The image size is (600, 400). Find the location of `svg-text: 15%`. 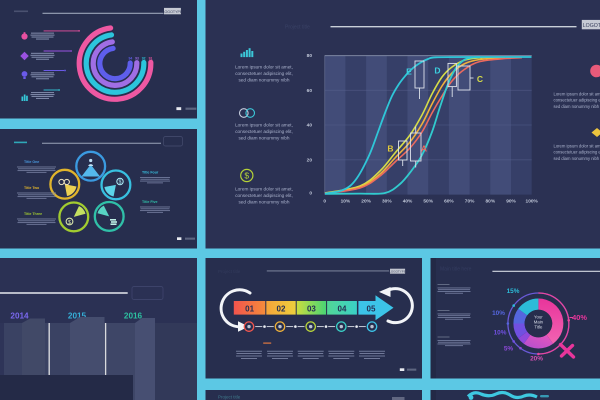

svg-text: 15% is located at coordinates (513, 291).